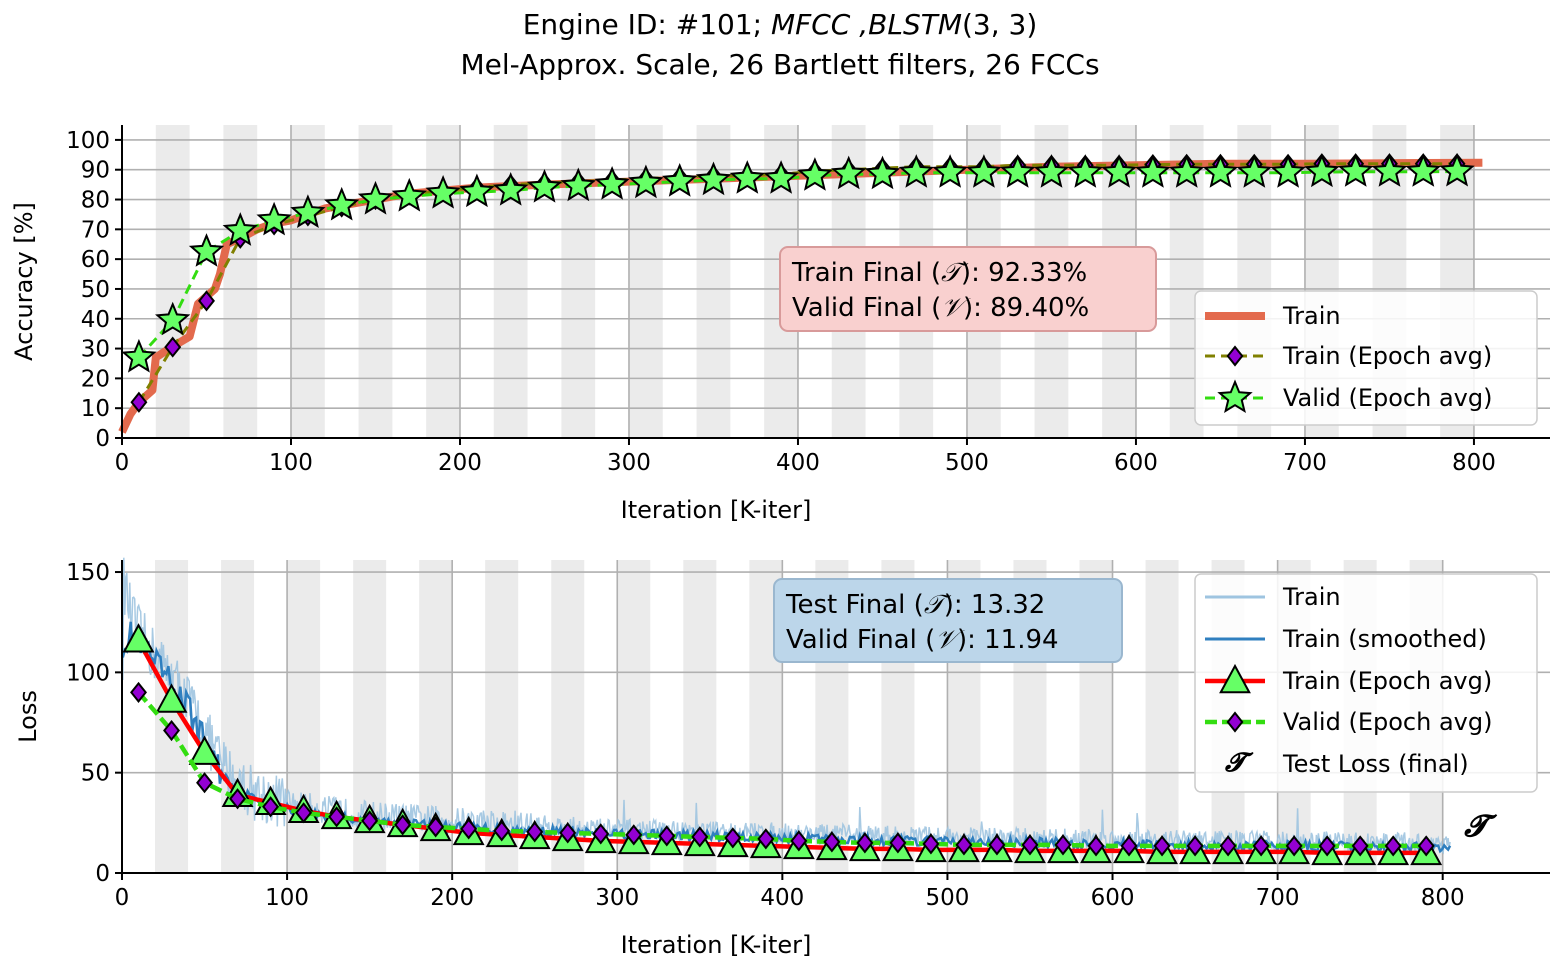 Image resolution: width=1560 pixels, height=970 pixels. Describe the element at coordinates (646, 24) in the screenshot. I see `title-prefix: Engine ID: #101;` at that location.